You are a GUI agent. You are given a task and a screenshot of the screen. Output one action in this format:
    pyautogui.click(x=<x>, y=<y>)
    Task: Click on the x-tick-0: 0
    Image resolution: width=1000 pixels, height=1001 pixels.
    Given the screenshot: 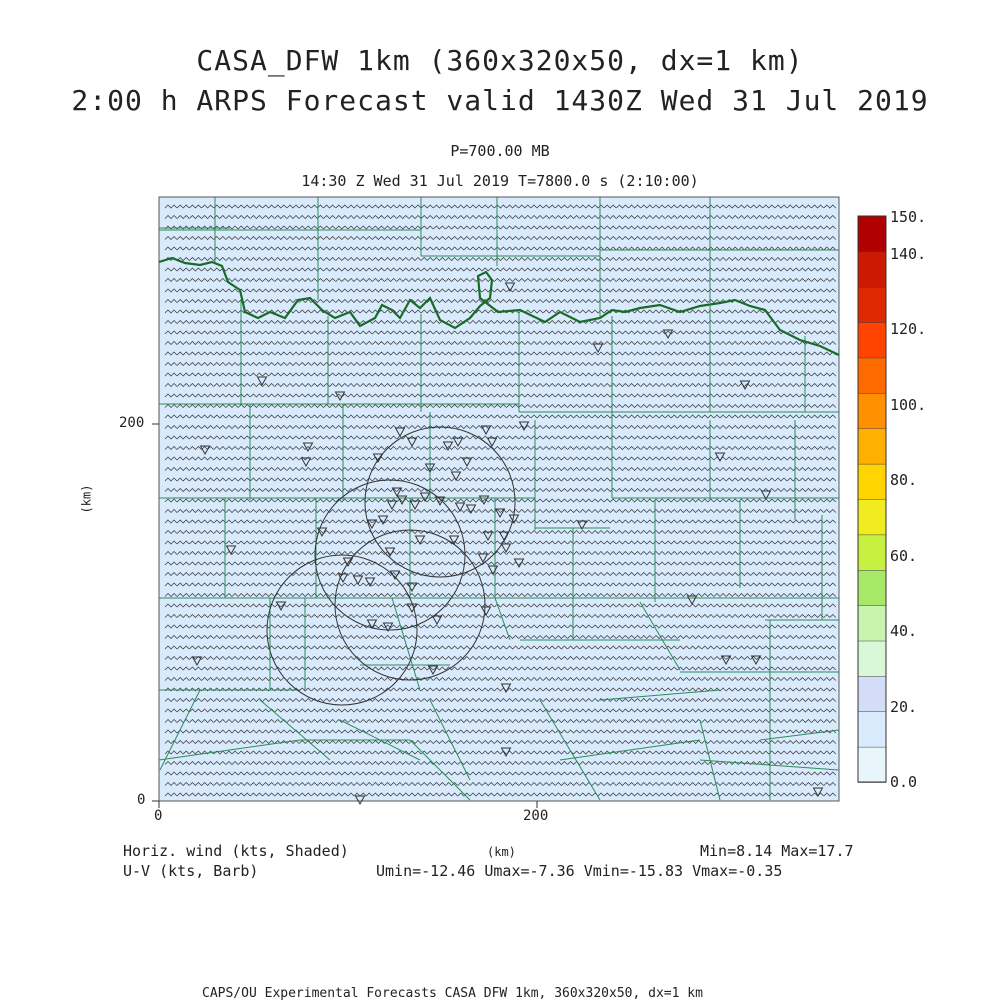 What is the action you would take?
    pyautogui.click(x=158, y=816)
    